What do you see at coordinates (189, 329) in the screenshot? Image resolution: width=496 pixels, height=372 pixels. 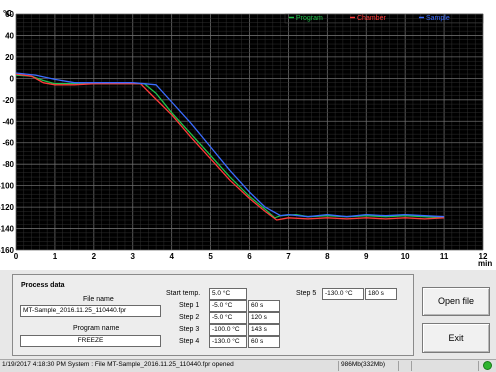 I see `step-3-label: Step 3` at bounding box center [189, 329].